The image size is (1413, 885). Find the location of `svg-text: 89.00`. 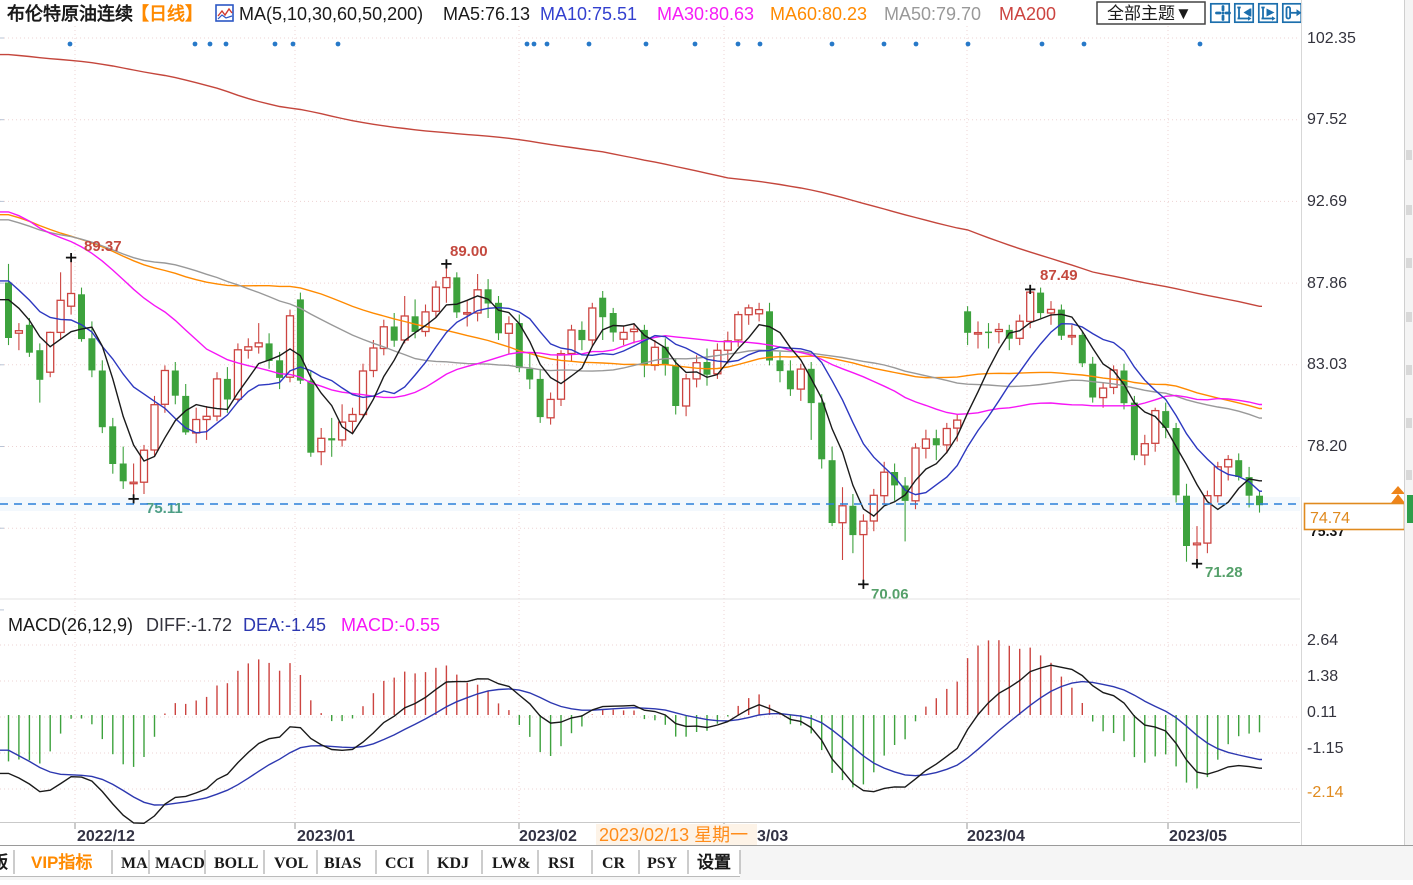

svg-text: 89.00 is located at coordinates (469, 251).